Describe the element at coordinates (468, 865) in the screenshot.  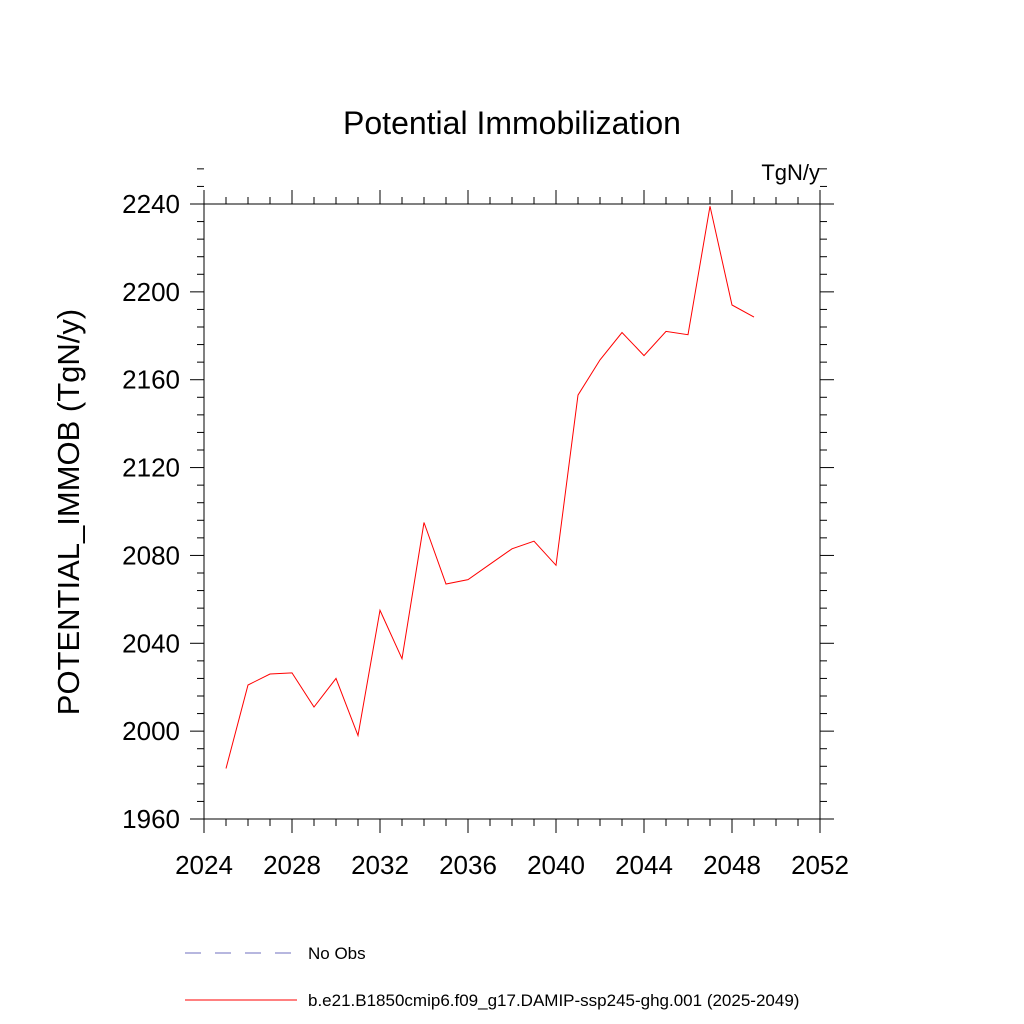
I see `x-tick-label: 2036` at that location.